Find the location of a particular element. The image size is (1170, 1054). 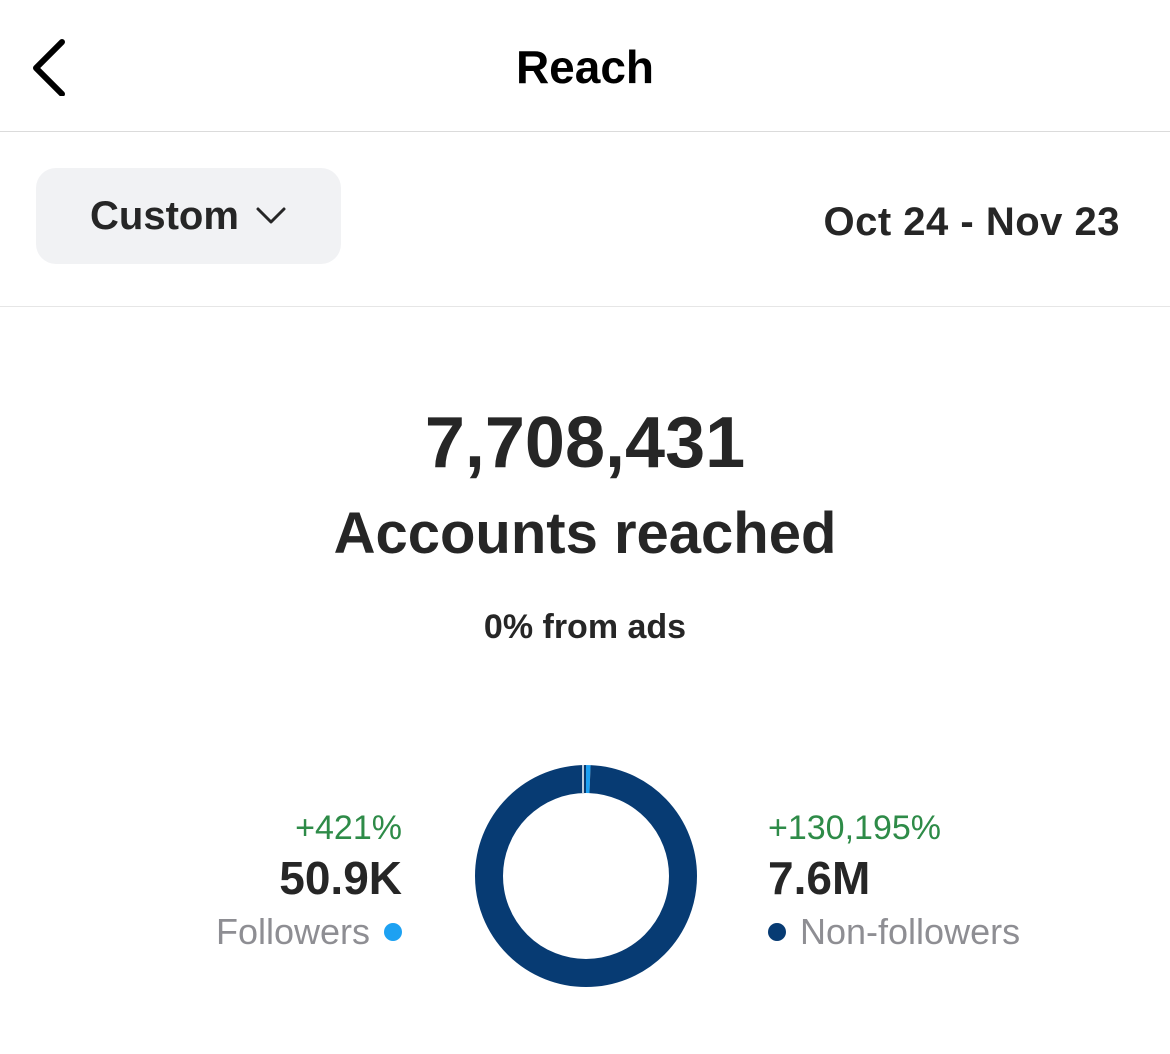

donut-slice-non-followers is located at coordinates (586, 876).